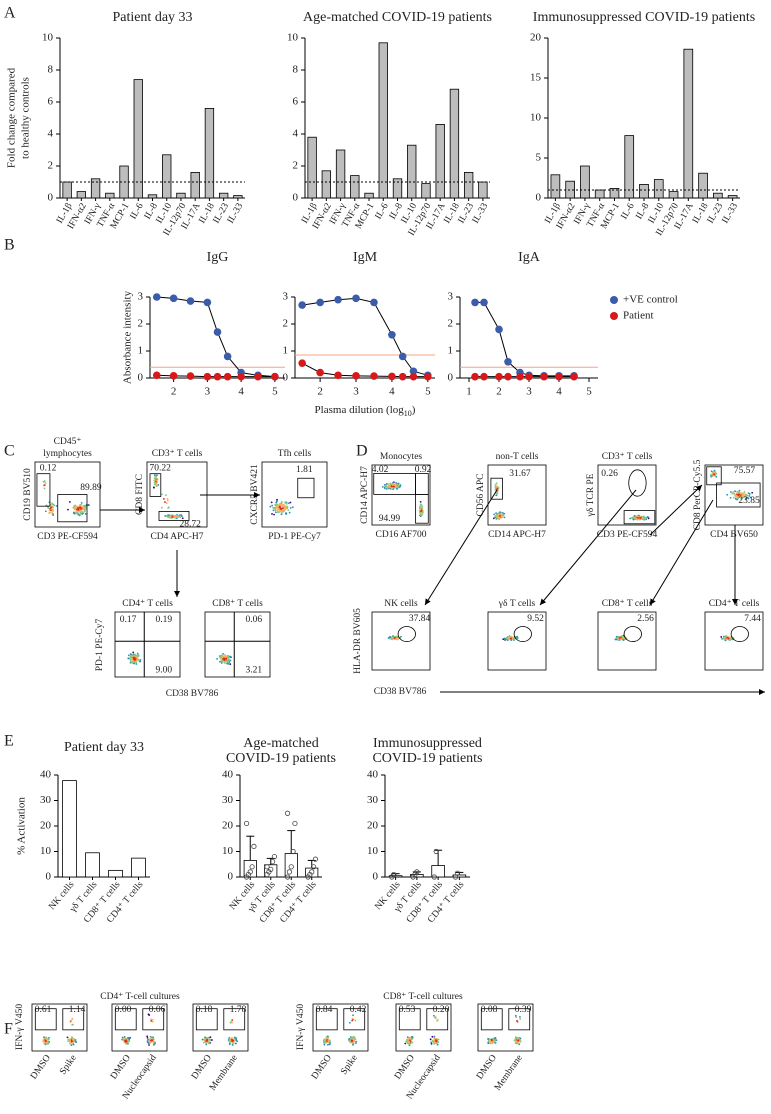  What do you see at coordinates (51, 166) in the screenshot?
I see `y-tick-label: 2` at bounding box center [51, 166].